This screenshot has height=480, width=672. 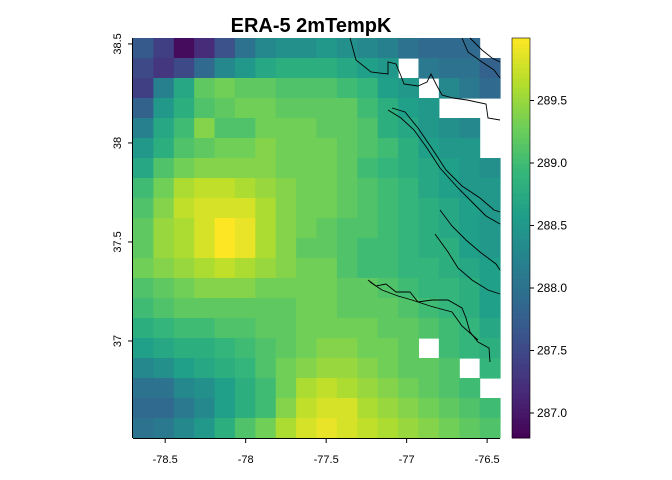 What do you see at coordinates (311, 26) in the screenshot?
I see `chart-title: ERA-5 2mTempK` at bounding box center [311, 26].